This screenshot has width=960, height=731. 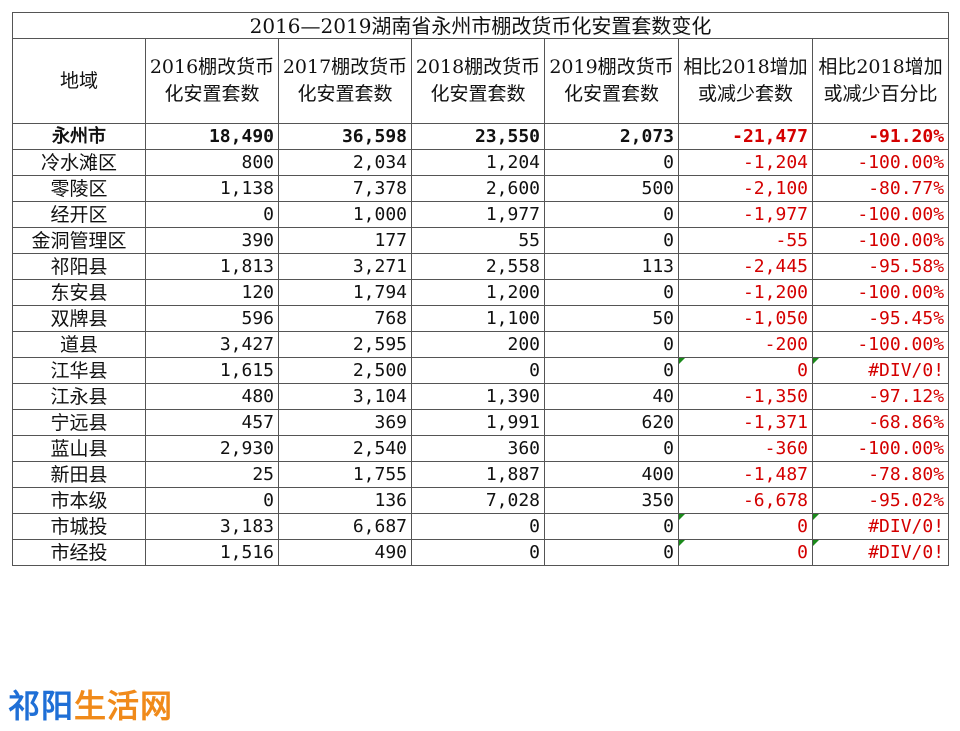 What do you see at coordinates (79, 81) in the screenshot?
I see `header-region: 地域` at bounding box center [79, 81].